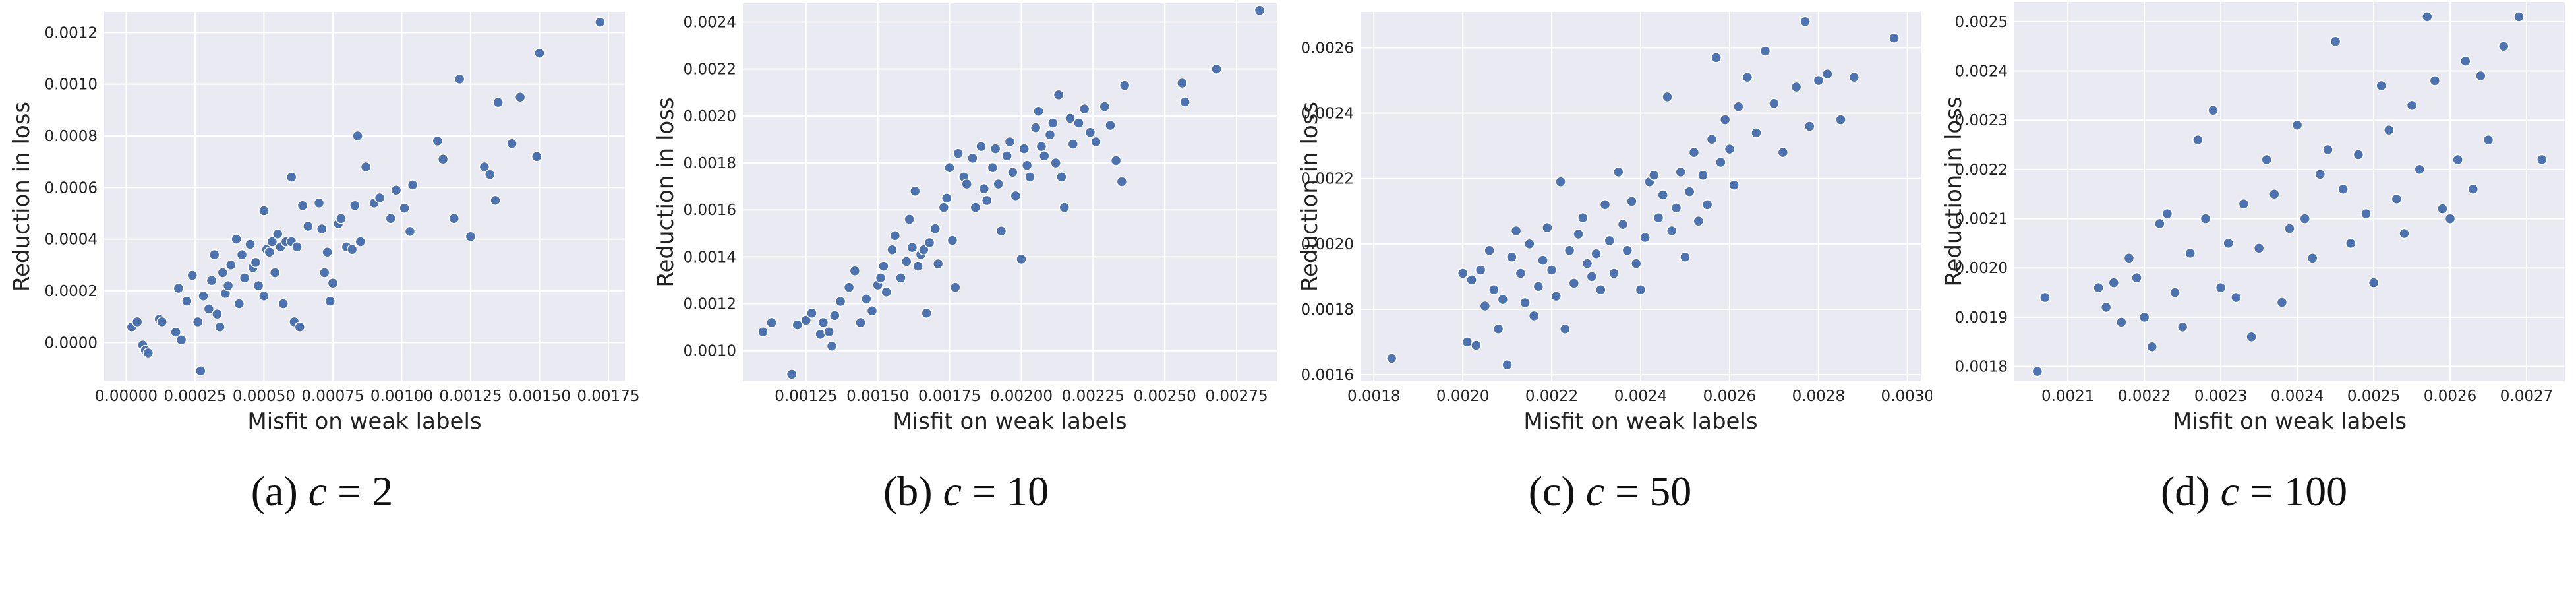 This screenshot has width=2576, height=591. Describe the element at coordinates (2067, 396) in the screenshot. I see `x-tick-label: 0.0021` at that location.